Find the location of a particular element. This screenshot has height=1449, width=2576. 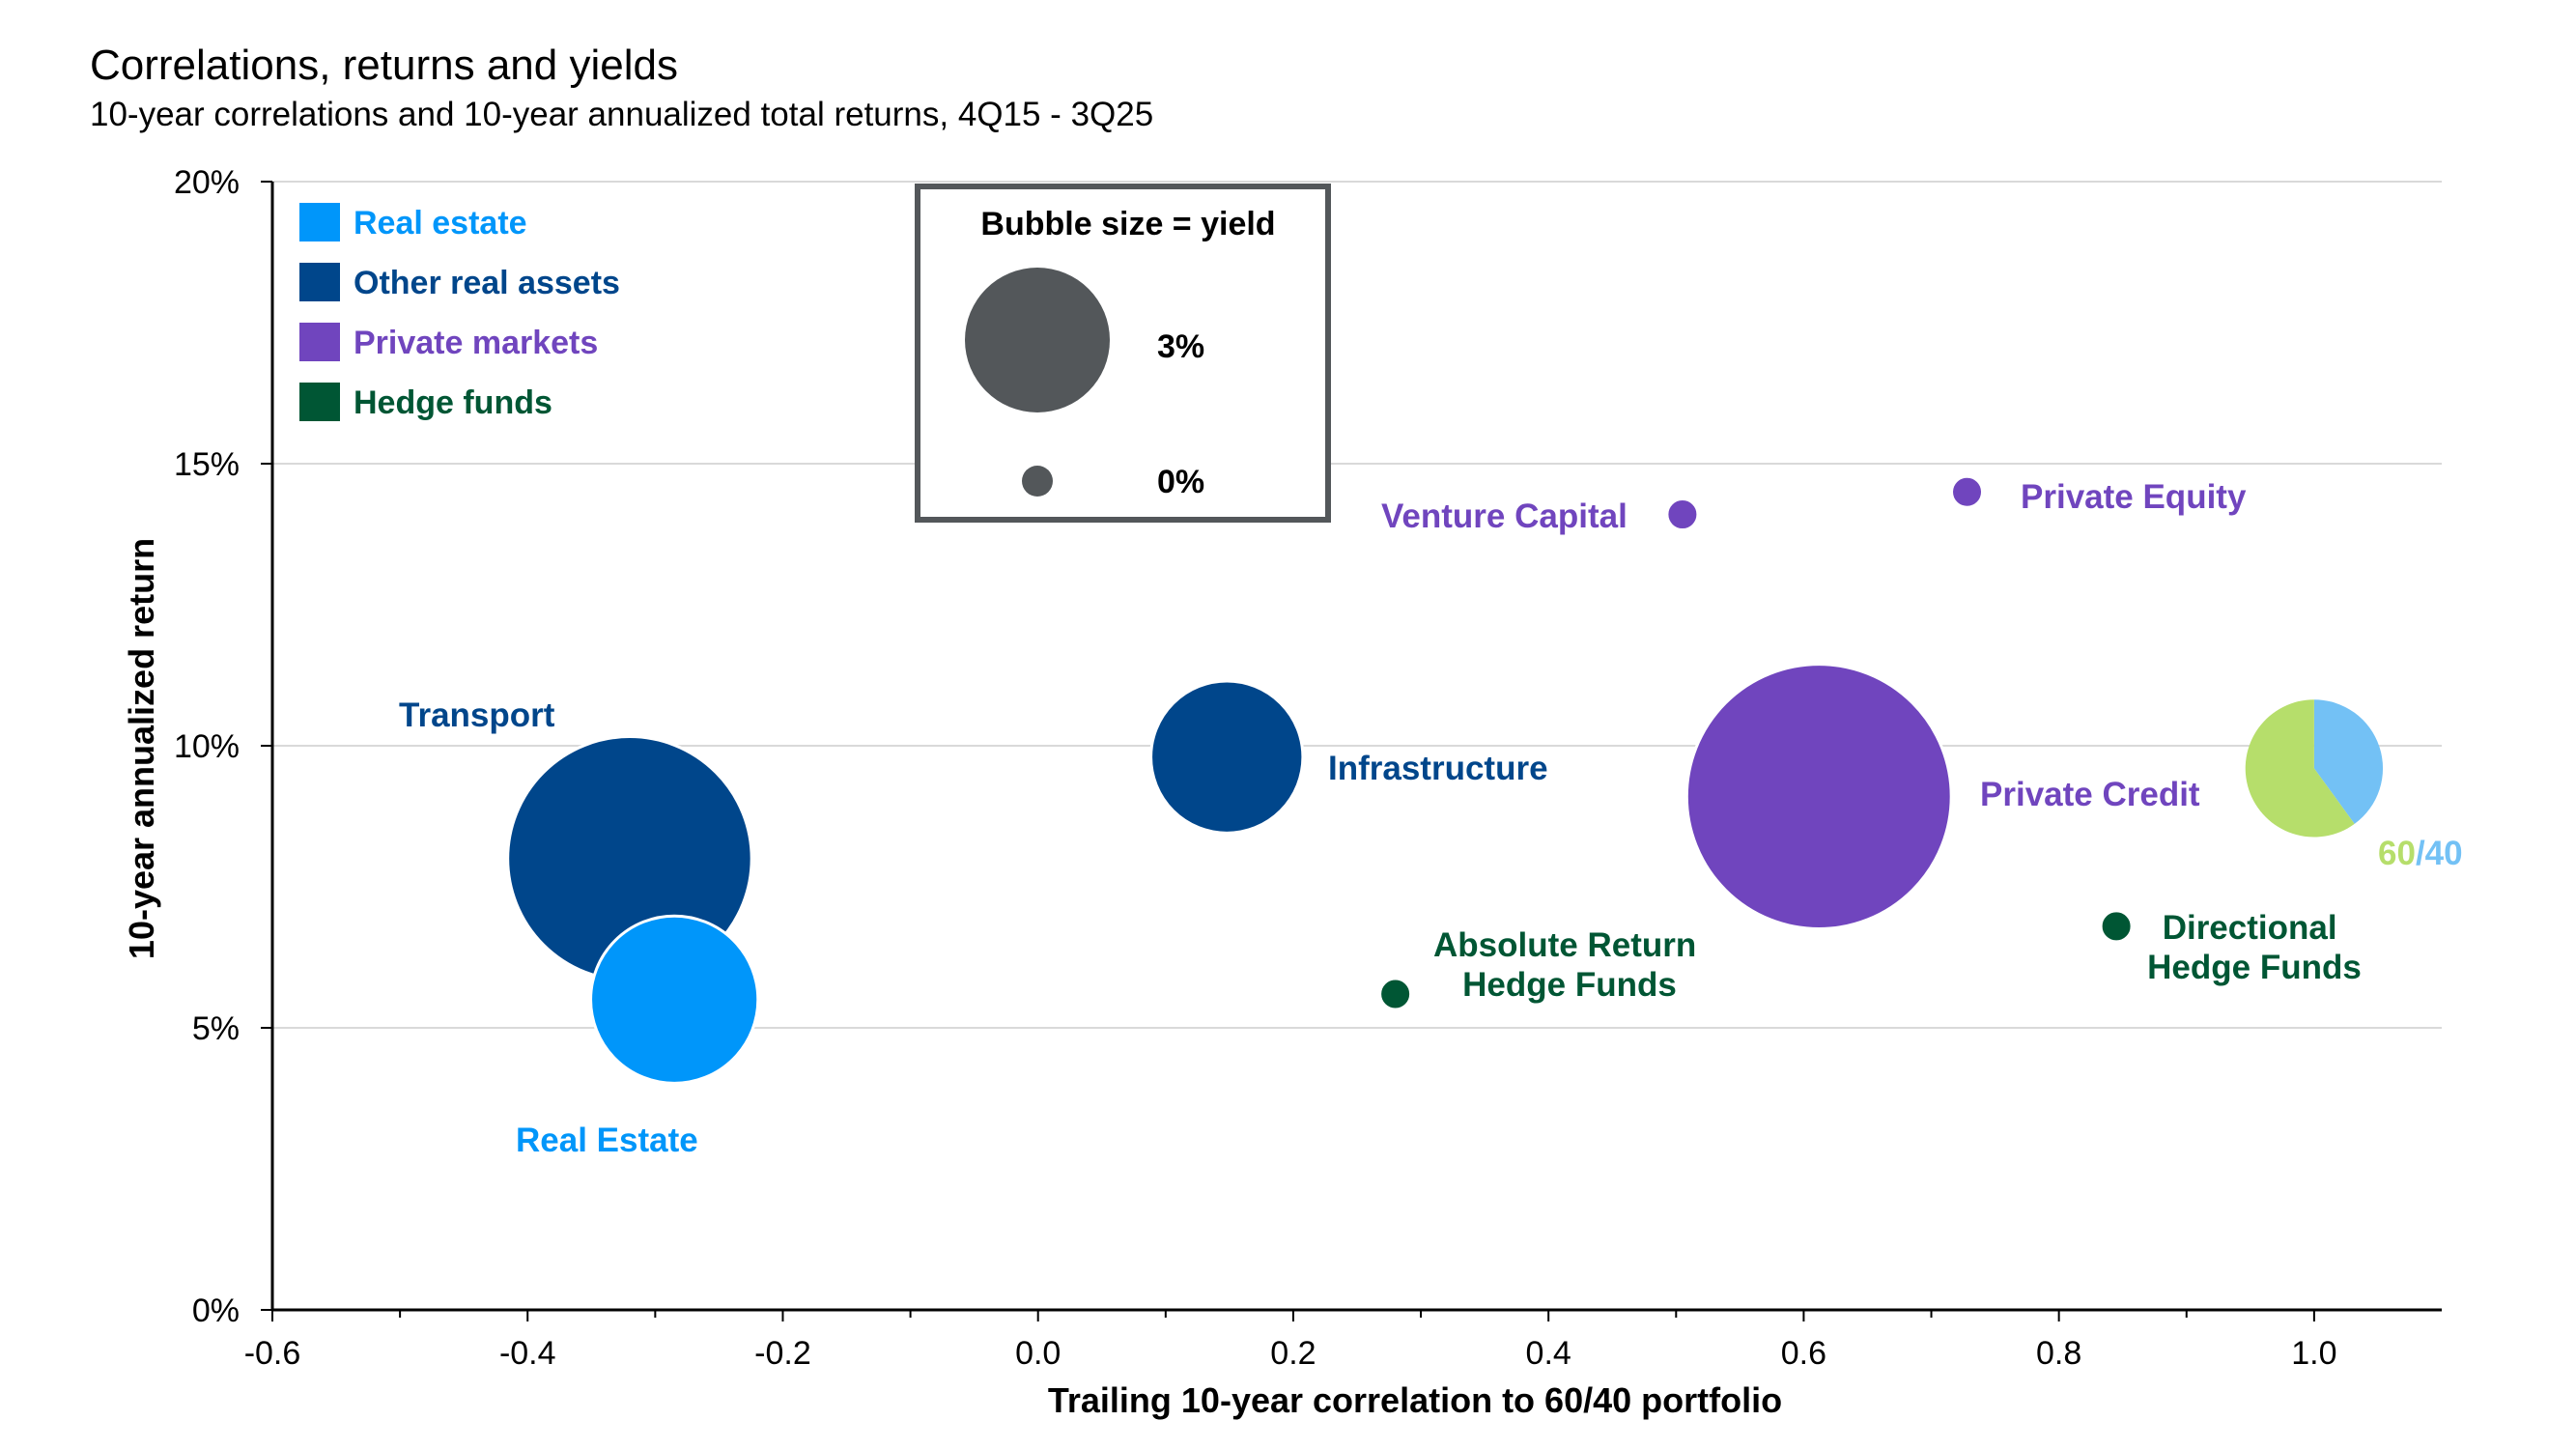

size-key: Bubble size = yield 3% 0% is located at coordinates (1123, 353).